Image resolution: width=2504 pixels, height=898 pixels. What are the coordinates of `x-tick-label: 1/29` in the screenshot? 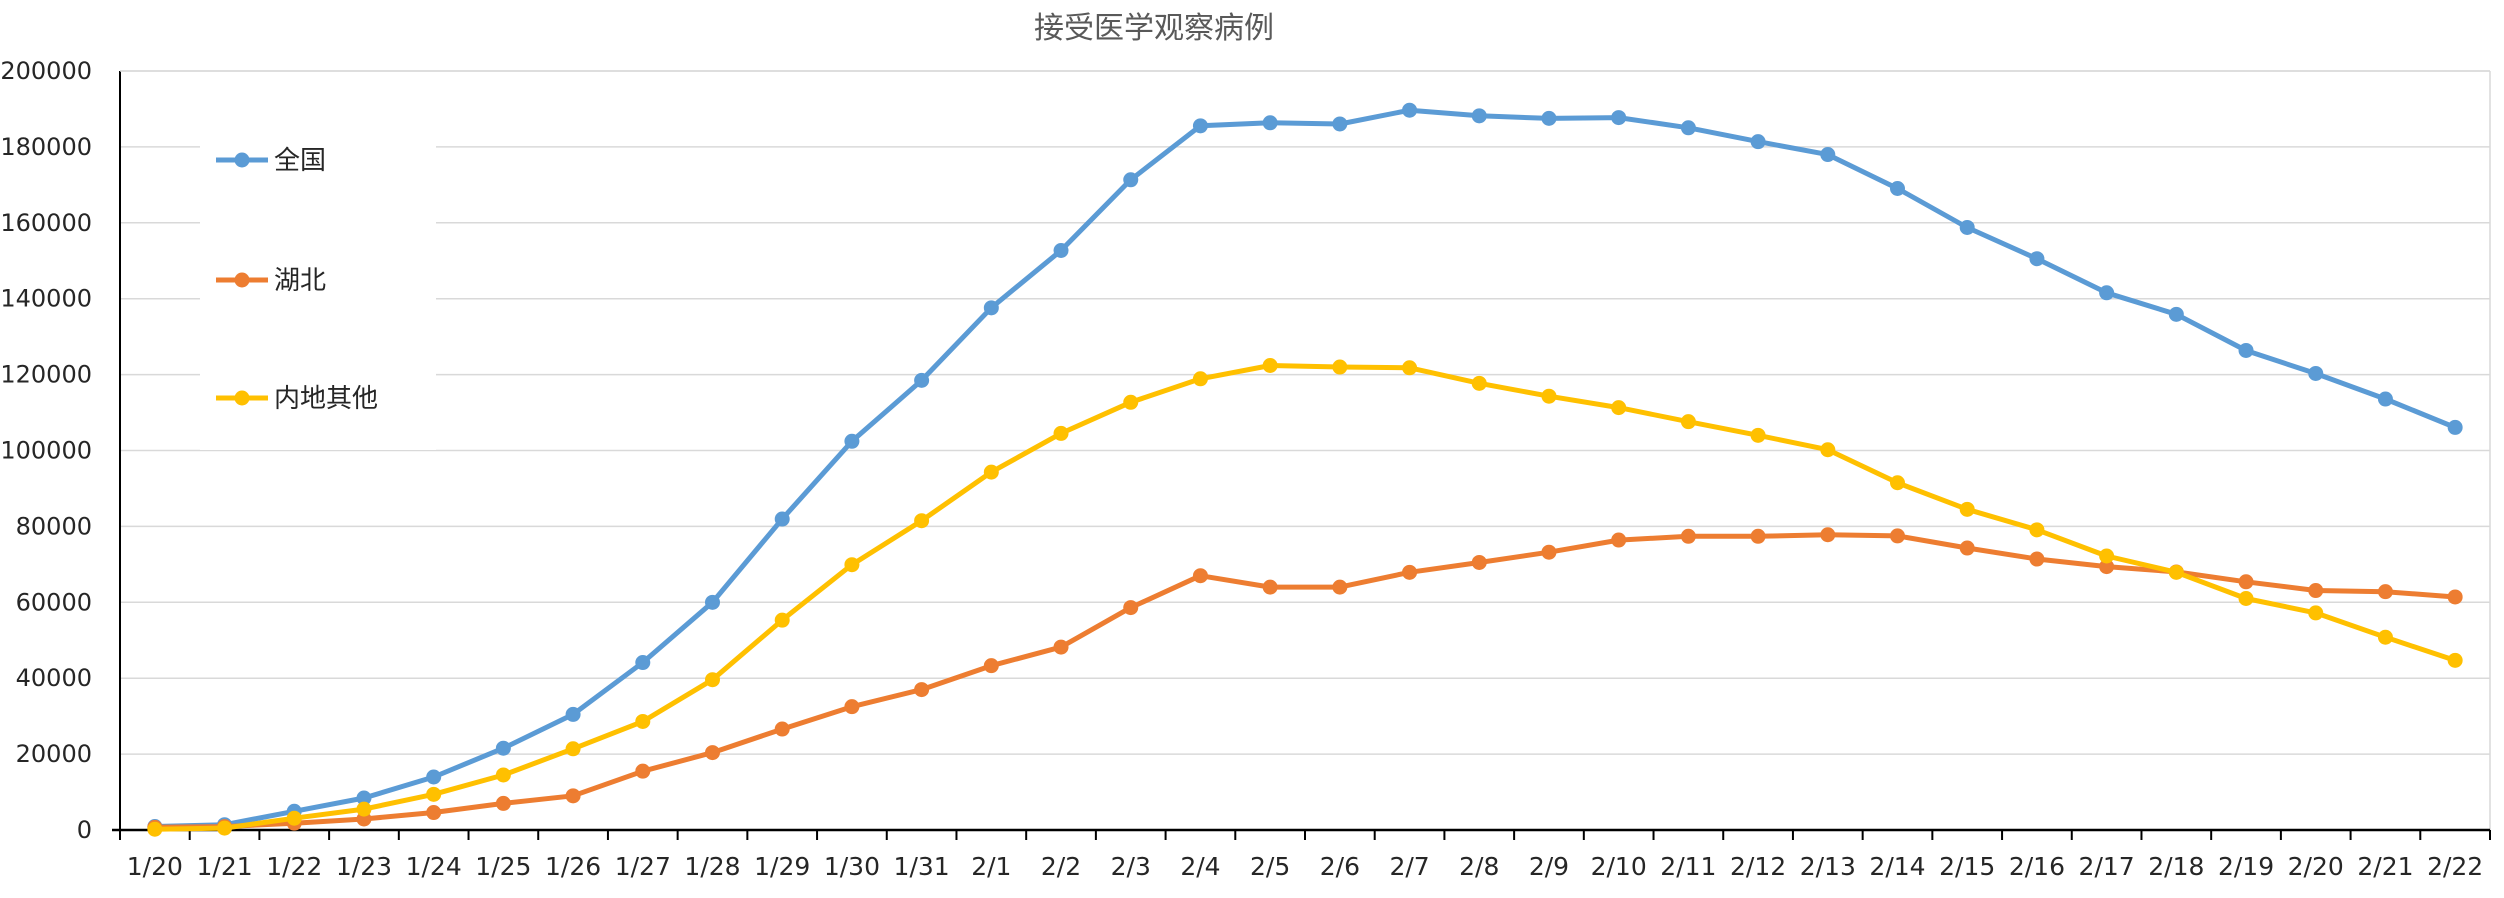 It's located at (782, 866).